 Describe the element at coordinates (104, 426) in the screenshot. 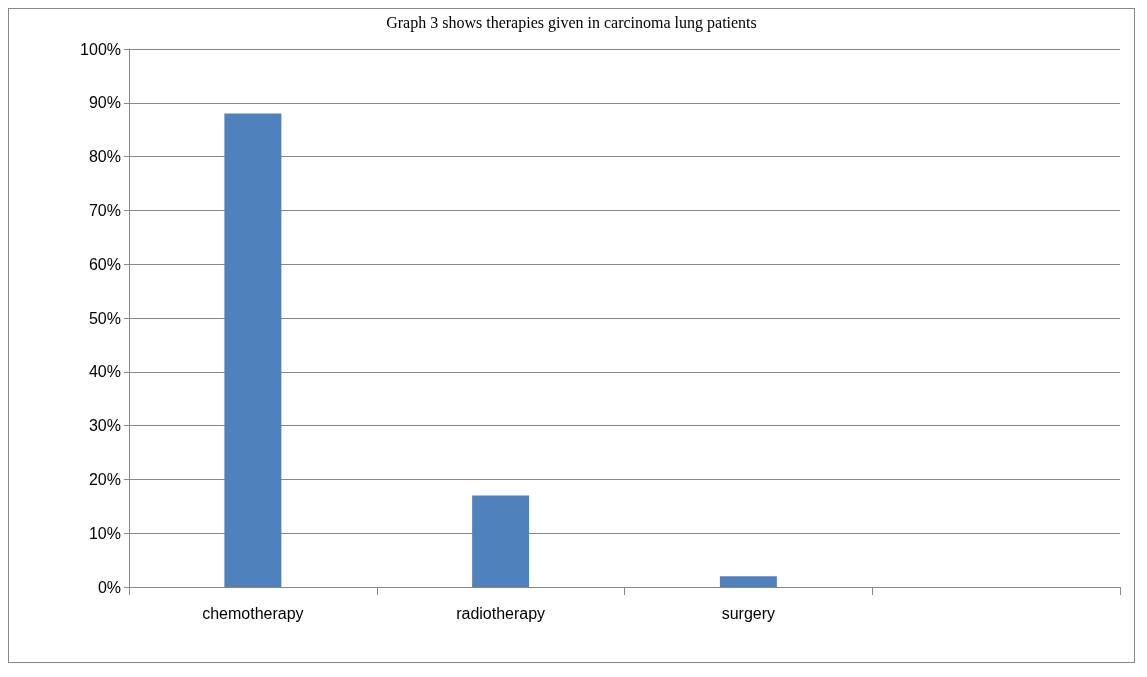

I see `y-tick-label: 30%` at that location.